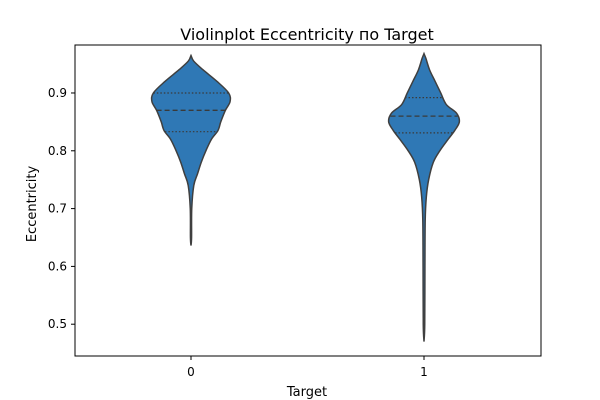 This screenshot has width=600, height=400. I want to click on x-tick-label-0: 0, so click(191, 372).